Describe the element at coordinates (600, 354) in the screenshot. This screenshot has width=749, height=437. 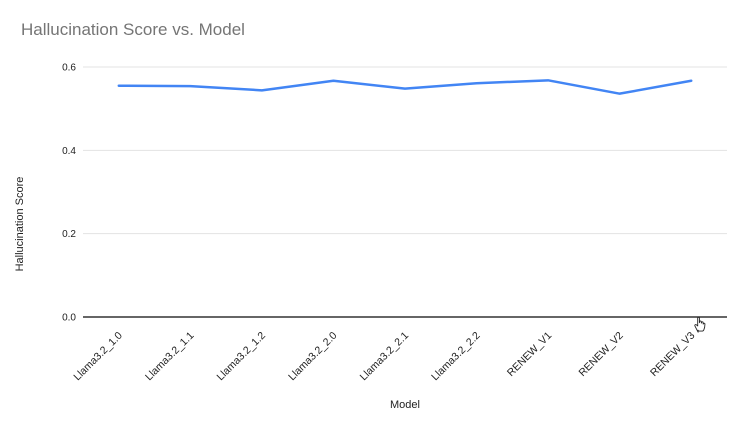
I see `x-tick-label: RENEW_V2` at that location.